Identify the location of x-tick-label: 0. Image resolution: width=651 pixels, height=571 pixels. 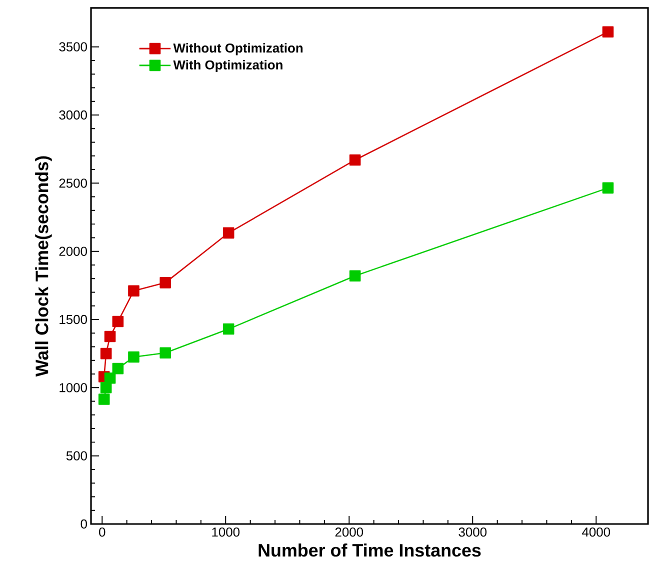
(102, 532).